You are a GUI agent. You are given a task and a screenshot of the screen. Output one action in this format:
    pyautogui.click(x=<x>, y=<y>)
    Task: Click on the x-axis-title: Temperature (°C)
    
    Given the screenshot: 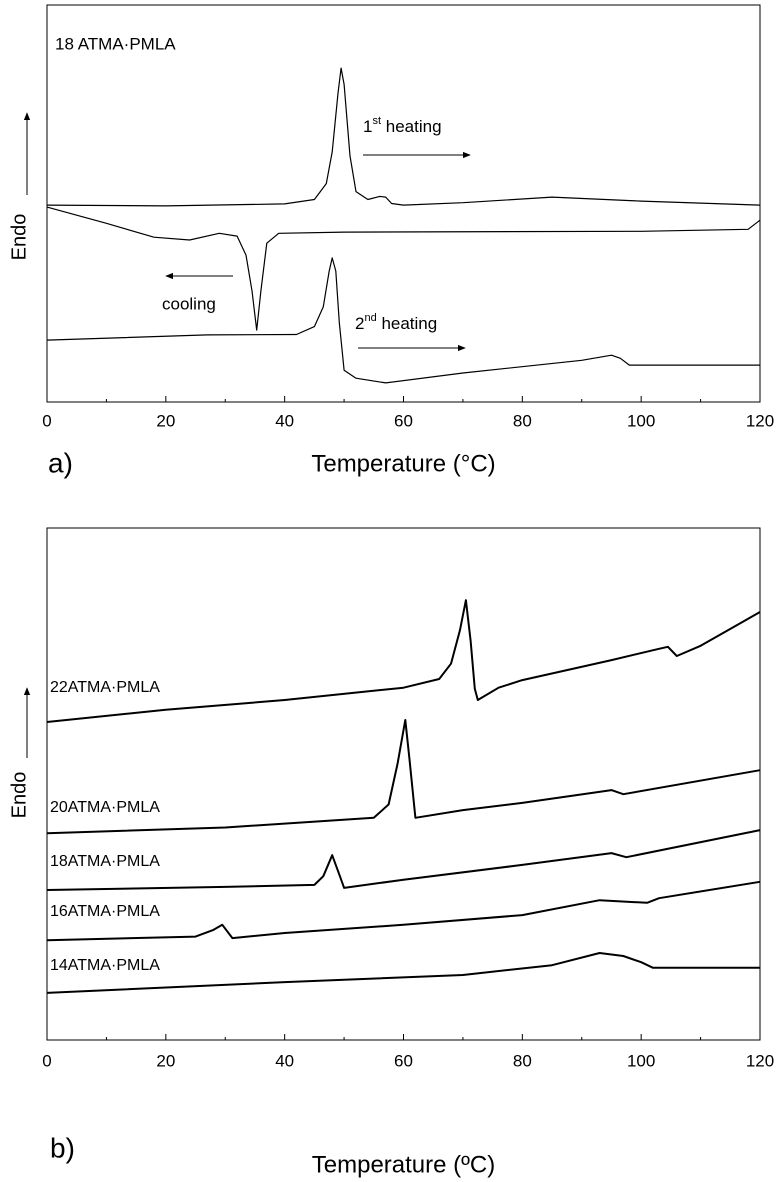 What is the action you would take?
    pyautogui.click(x=403, y=463)
    